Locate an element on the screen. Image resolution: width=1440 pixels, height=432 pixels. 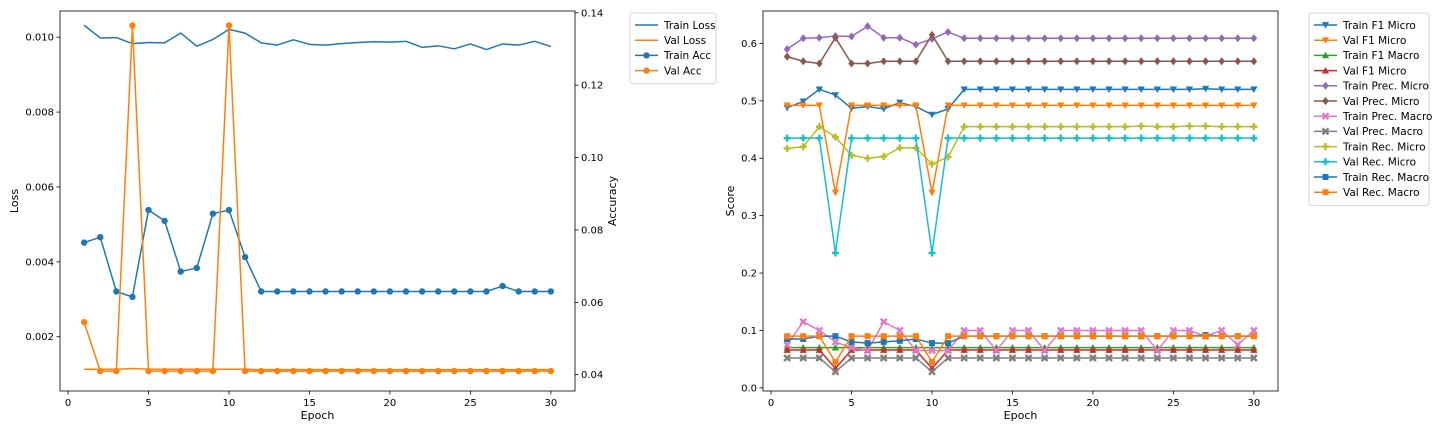
y-tick-label: 0.5 is located at coordinates (749, 101).